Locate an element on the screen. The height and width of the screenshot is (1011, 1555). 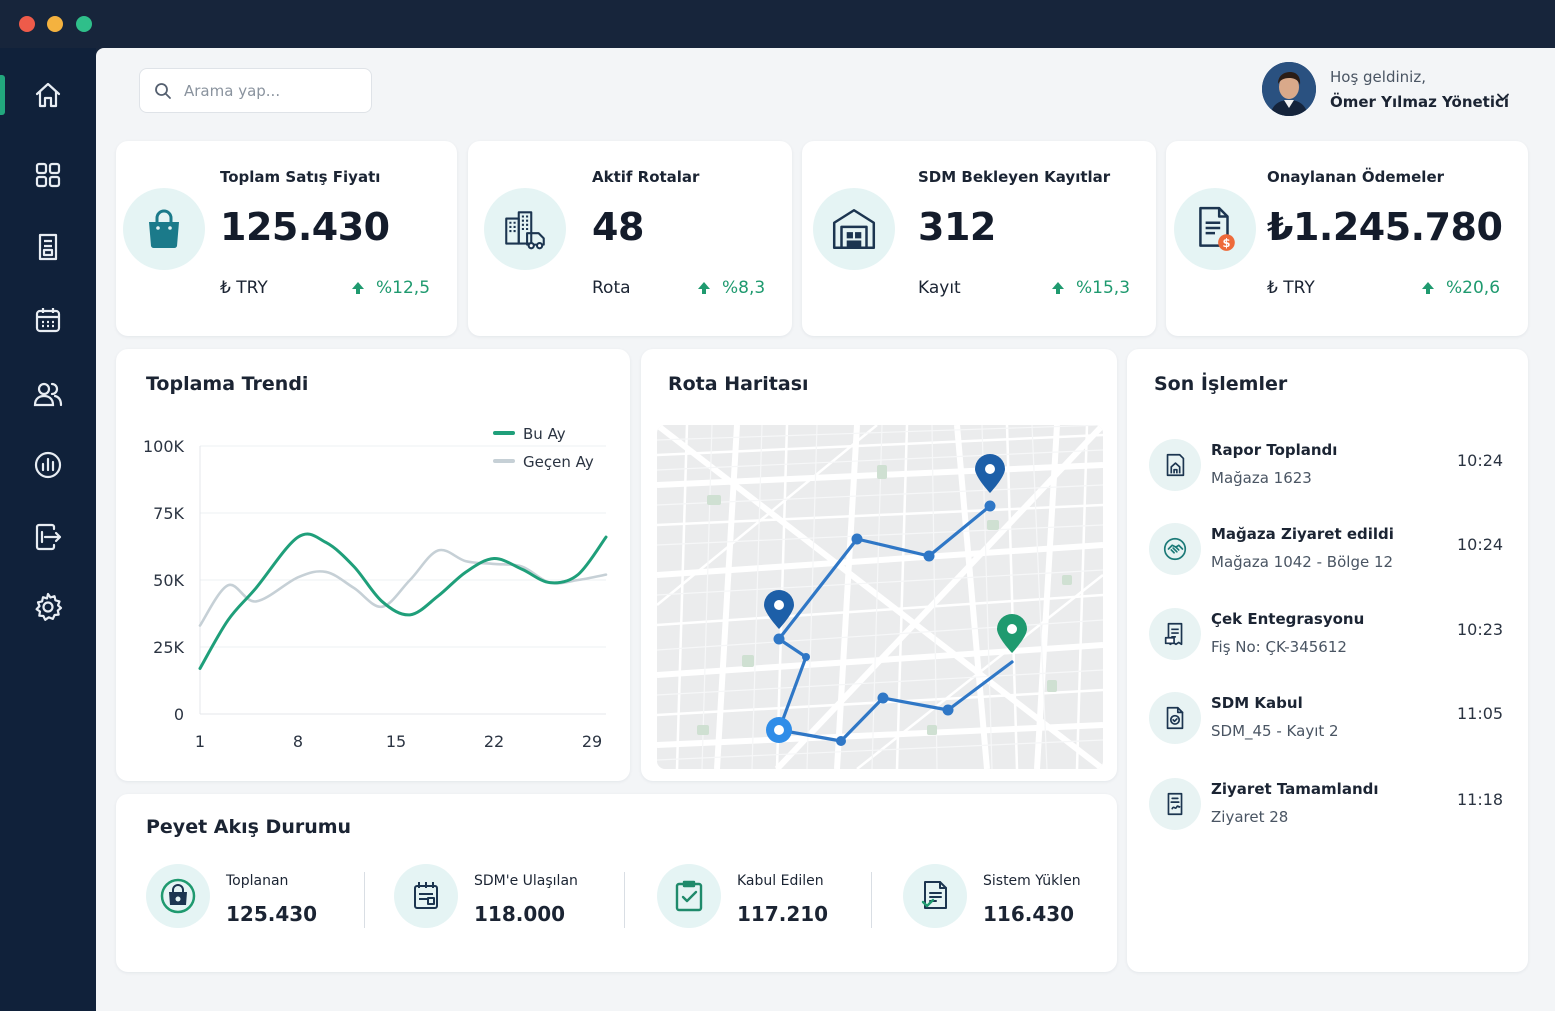
document-sign-icon is located at coordinates (1175, 804).